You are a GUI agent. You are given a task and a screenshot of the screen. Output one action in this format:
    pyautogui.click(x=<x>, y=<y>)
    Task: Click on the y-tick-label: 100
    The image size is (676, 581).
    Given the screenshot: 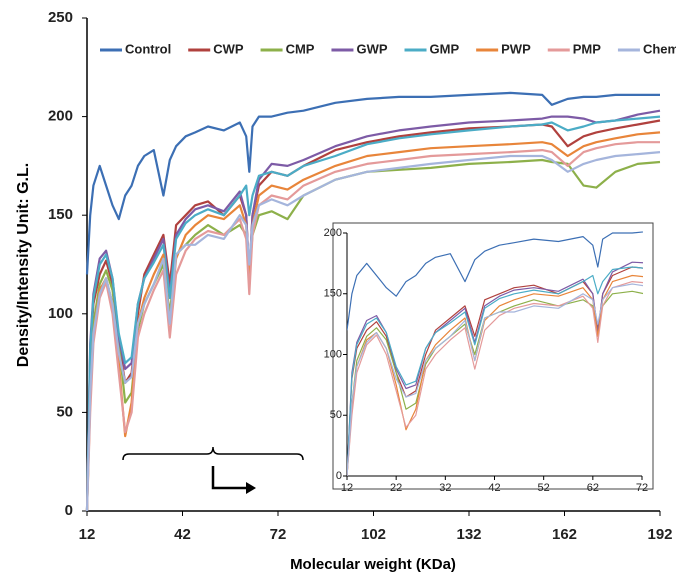 What is the action you would take?
    pyautogui.click(x=60, y=313)
    